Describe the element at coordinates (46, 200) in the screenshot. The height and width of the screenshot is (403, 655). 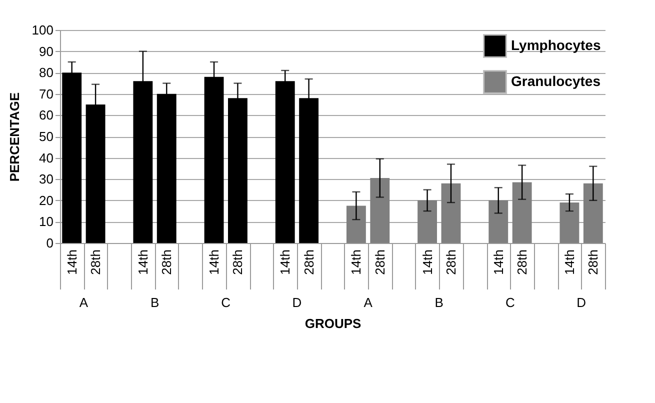
I see `y-tick-label: 20` at that location.